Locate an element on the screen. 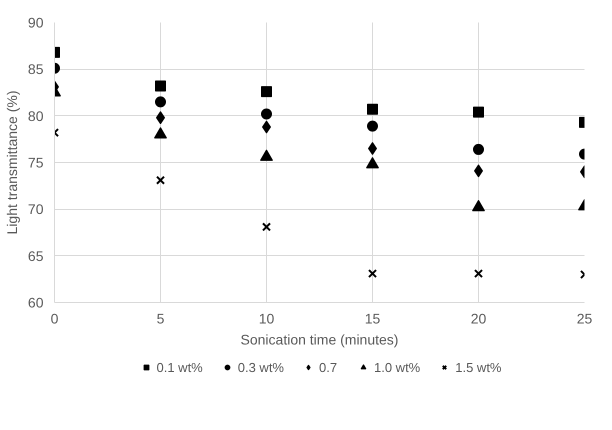 This screenshot has width=612, height=430. legend-label: 0.1 wt% is located at coordinates (179, 367).